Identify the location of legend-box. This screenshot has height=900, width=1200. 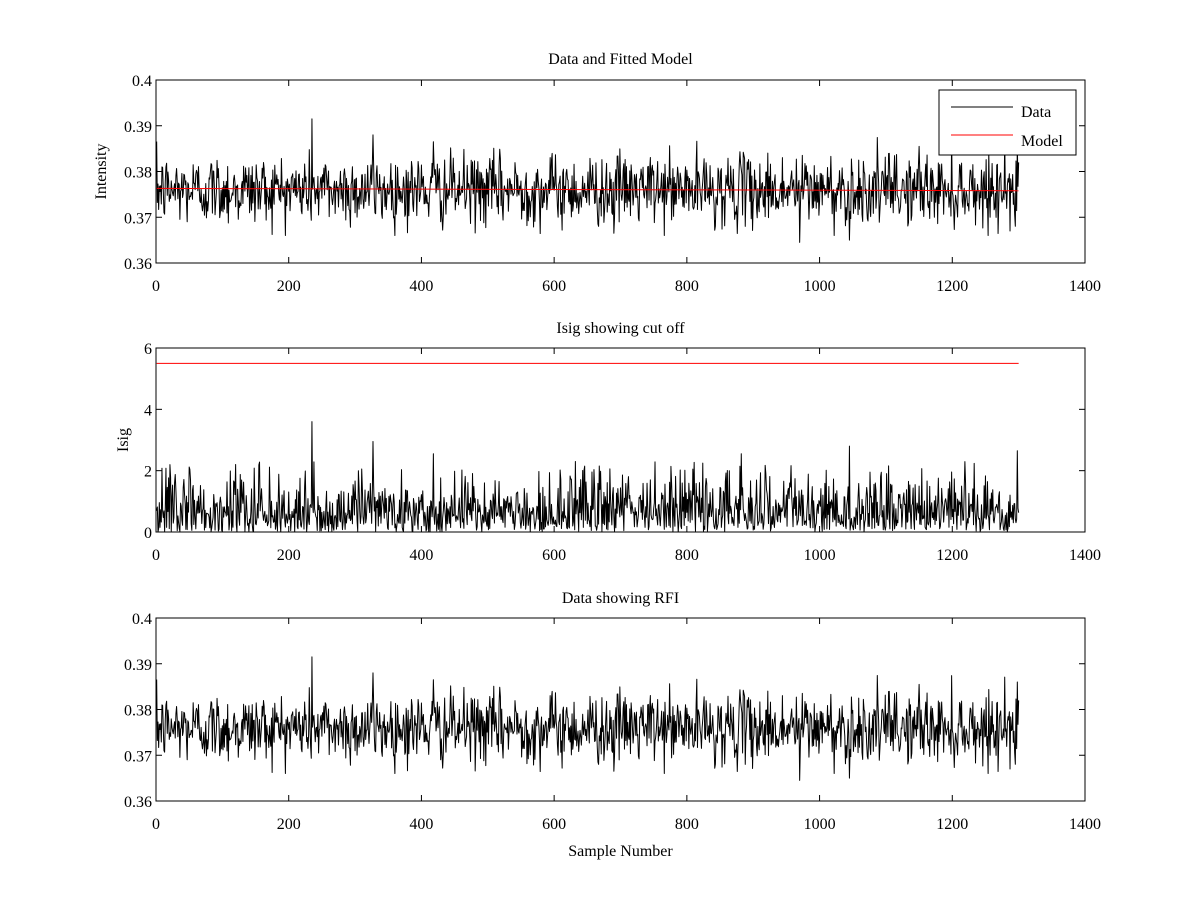
(1007, 122).